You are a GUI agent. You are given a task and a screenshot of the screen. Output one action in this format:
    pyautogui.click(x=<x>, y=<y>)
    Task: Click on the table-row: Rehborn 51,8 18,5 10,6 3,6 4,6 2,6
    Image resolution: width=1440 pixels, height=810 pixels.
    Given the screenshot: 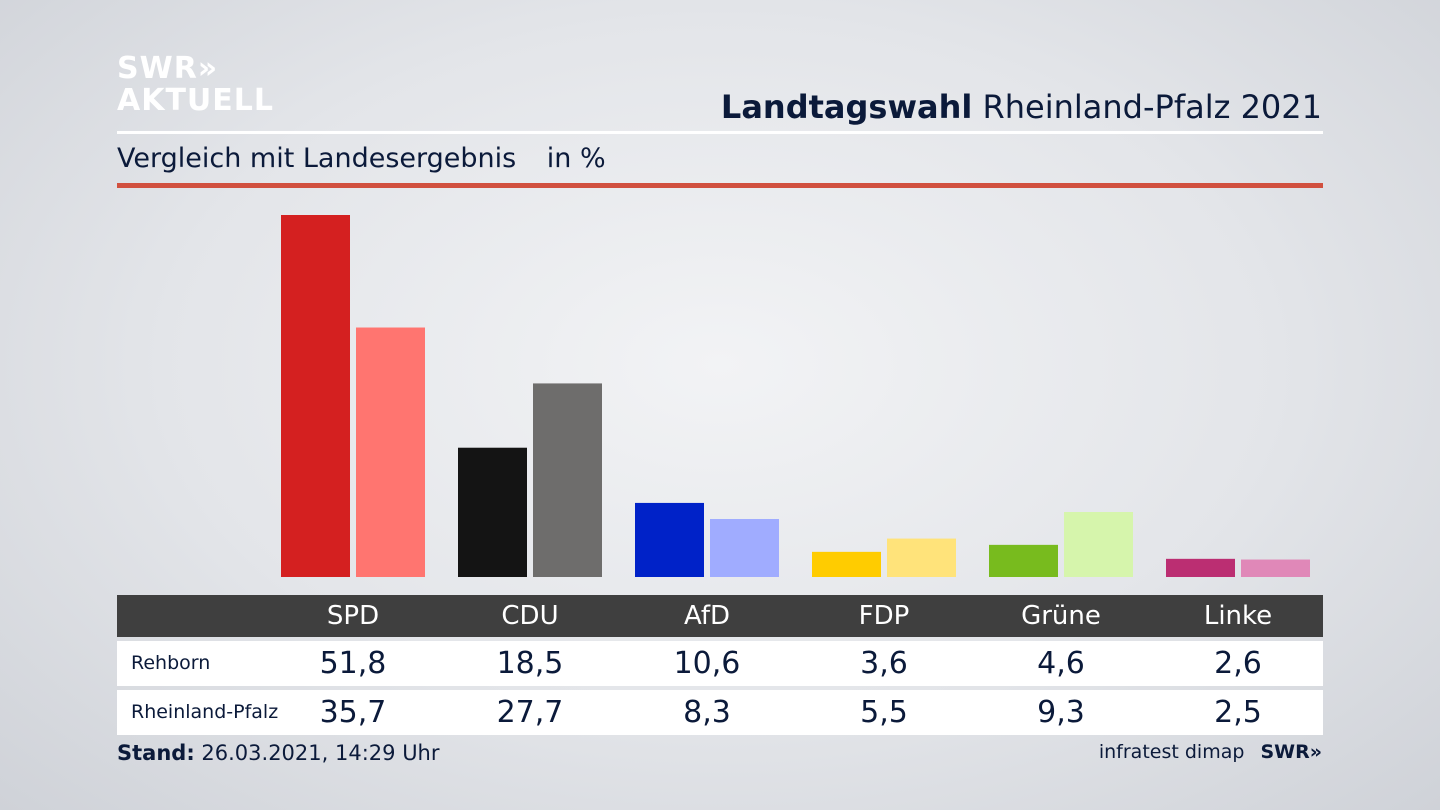 What is the action you would take?
    pyautogui.click(x=720, y=663)
    